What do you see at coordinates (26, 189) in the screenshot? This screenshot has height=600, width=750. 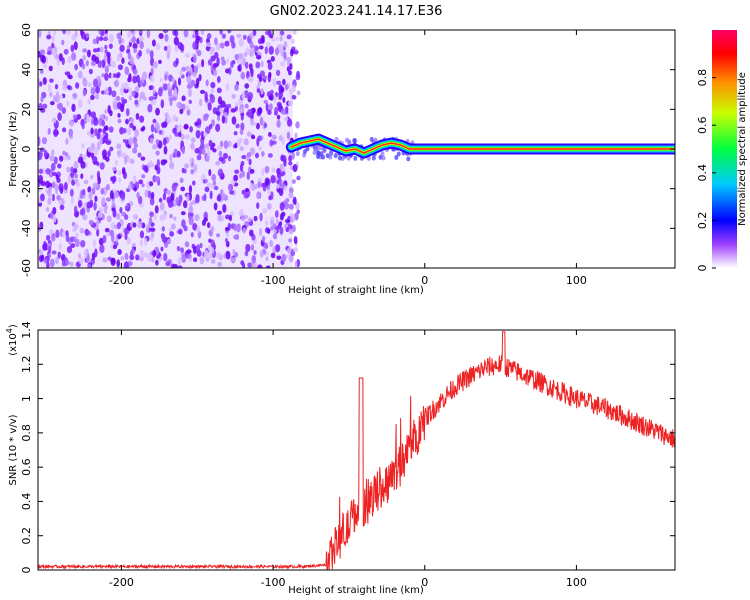 I see `y-tick-label: -20` at bounding box center [26, 189].